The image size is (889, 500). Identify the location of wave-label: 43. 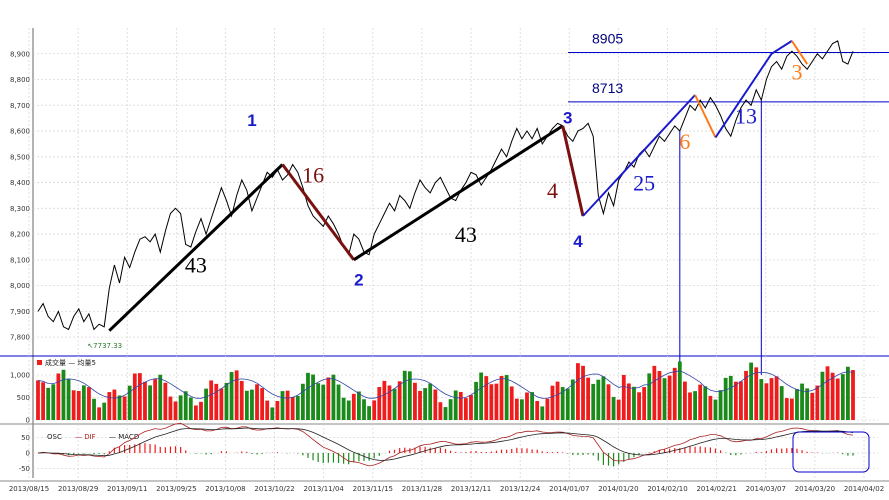
(196, 265).